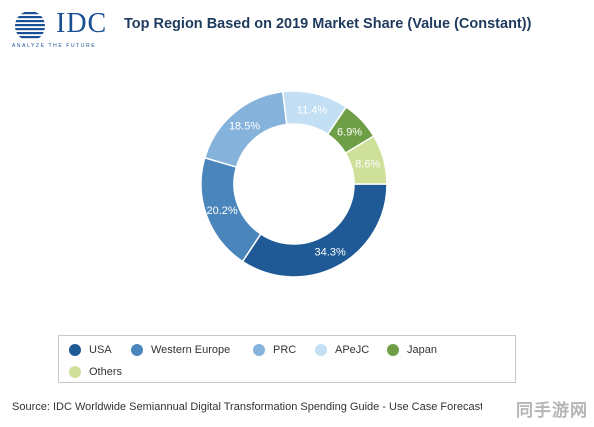 The image size is (594, 427). Describe the element at coordinates (287, 359) in the screenshot. I see `chart-legend: USA Western Europe PRC APeJC Japan Others` at that location.